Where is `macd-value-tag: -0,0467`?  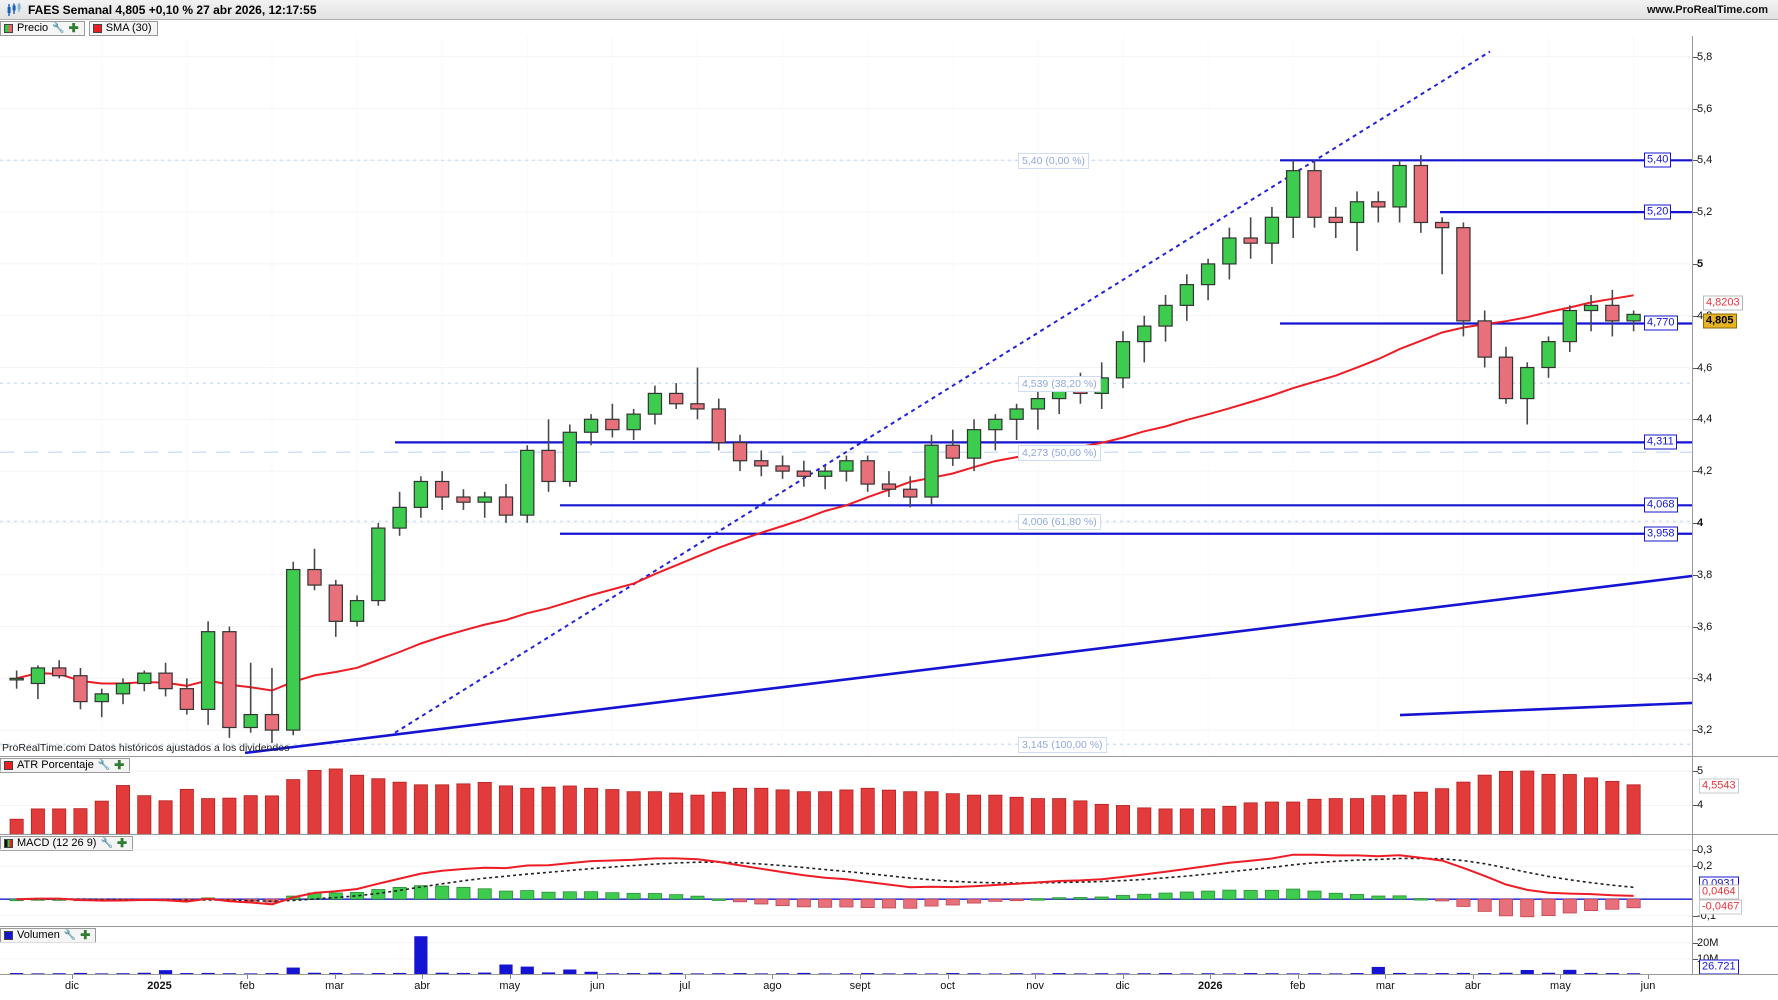
macd-value-tag: -0,0467 is located at coordinates (1721, 907).